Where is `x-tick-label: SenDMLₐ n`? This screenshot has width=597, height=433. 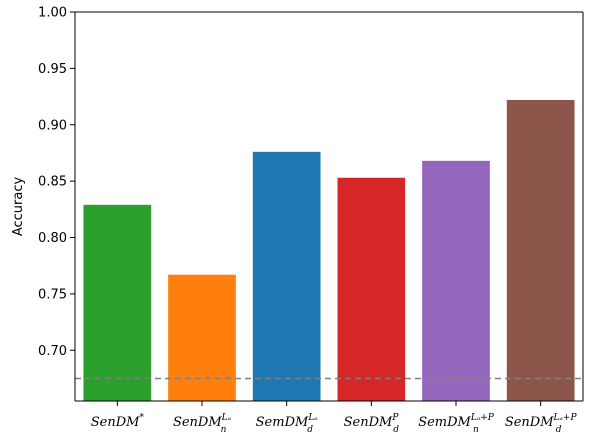 x-tick-label: SenDMLₐ n is located at coordinates (202, 423).